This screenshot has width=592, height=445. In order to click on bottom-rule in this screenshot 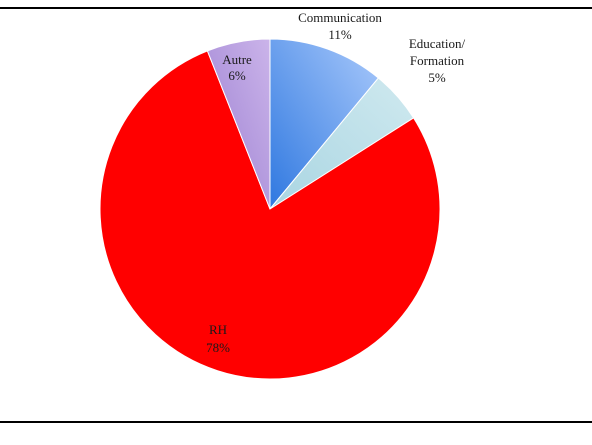, I will do `click(296, 422)`.